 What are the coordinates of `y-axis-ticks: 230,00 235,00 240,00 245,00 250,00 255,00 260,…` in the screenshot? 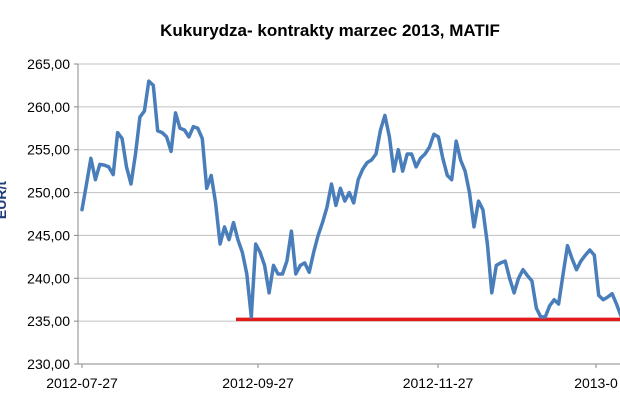 It's located at (52, 214).